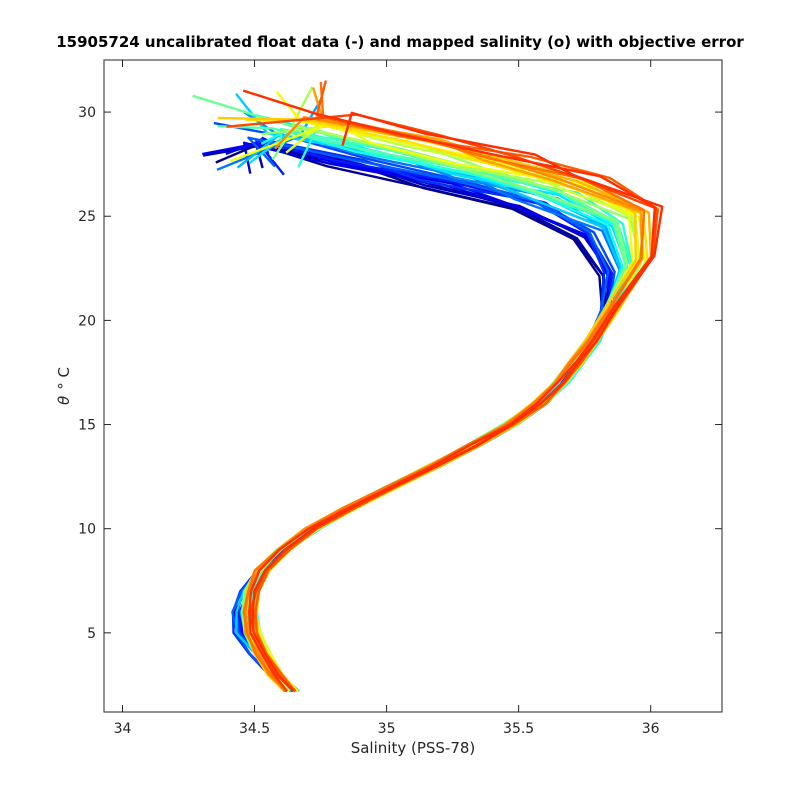 The image size is (800, 800). I want to click on x-axis-label: Salinity (PSS-78), so click(413, 748).